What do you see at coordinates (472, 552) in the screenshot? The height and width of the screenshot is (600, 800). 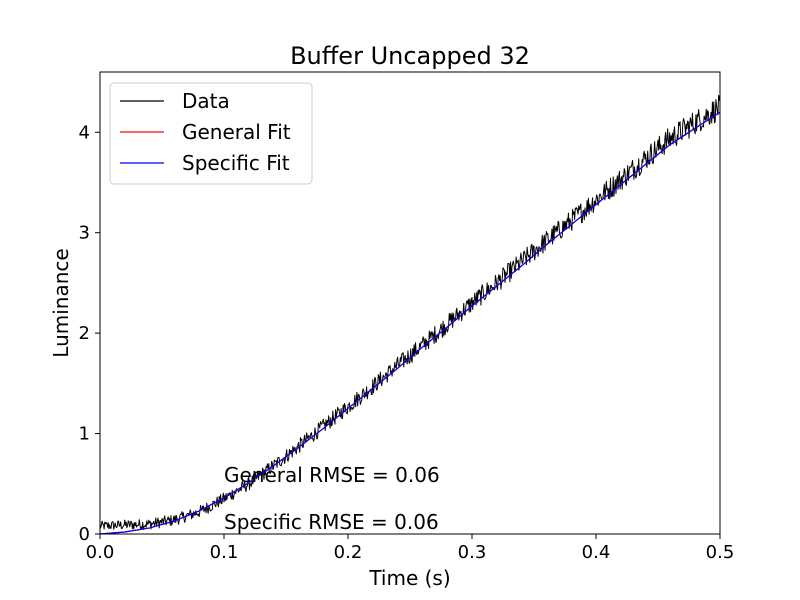 I see `x-tick-label: 0.3` at bounding box center [472, 552].